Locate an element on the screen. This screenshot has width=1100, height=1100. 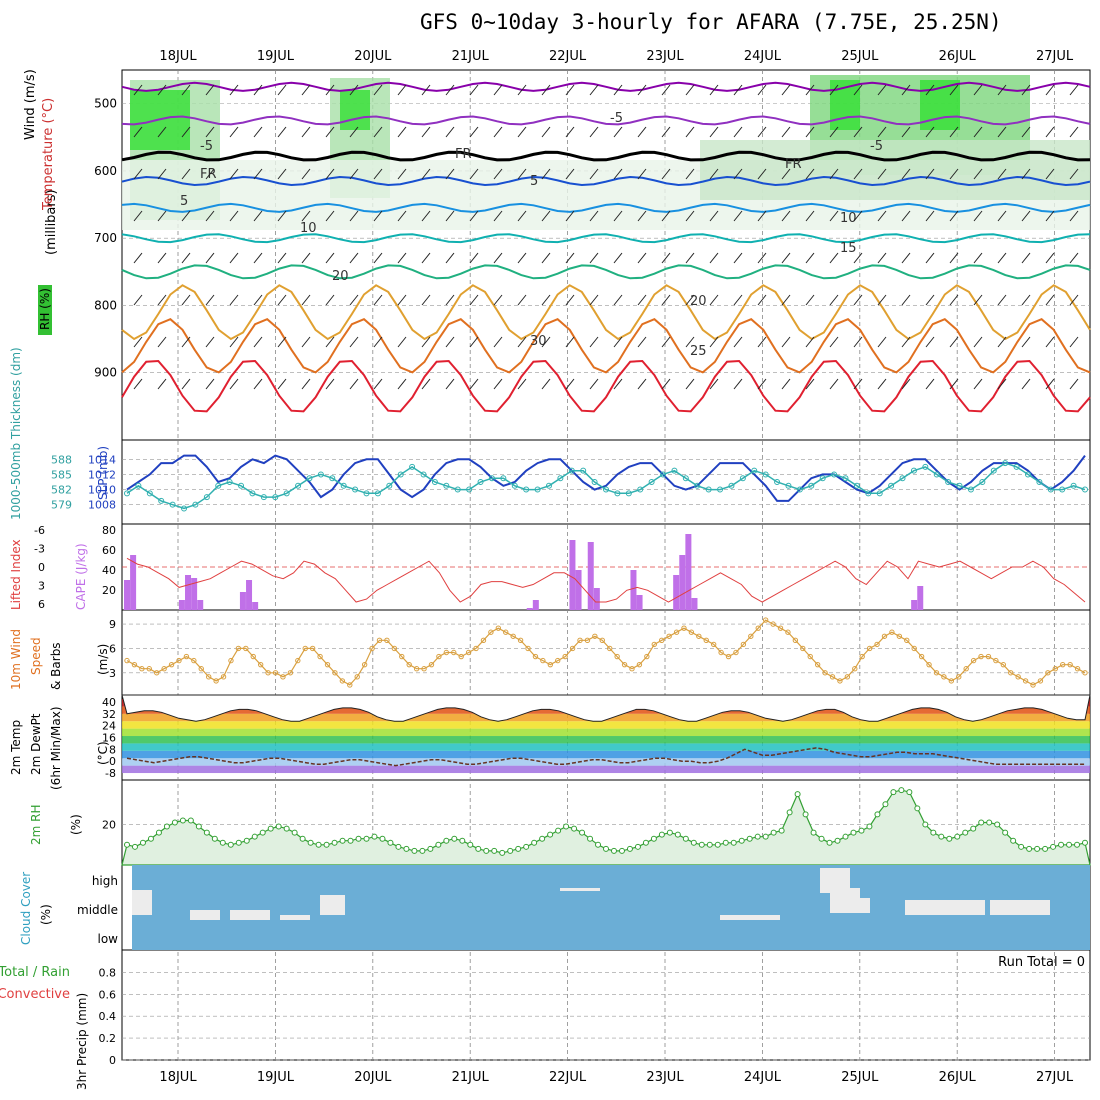
bottom-date-label: 27JUL is located at coordinates (1055, 1077).